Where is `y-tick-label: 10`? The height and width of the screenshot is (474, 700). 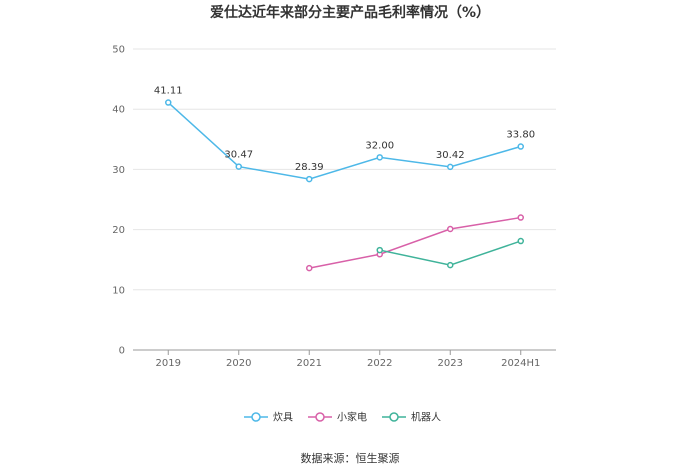
y-tick-label: 10 is located at coordinates (118, 290).